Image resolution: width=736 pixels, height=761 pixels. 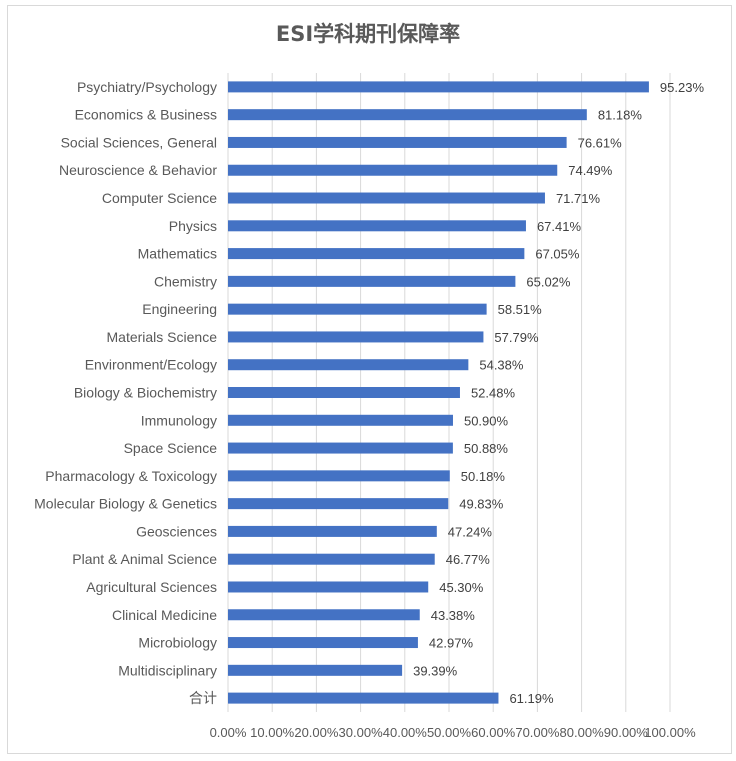 I want to click on x-tick-label: 50.00%, so click(x=449, y=732).